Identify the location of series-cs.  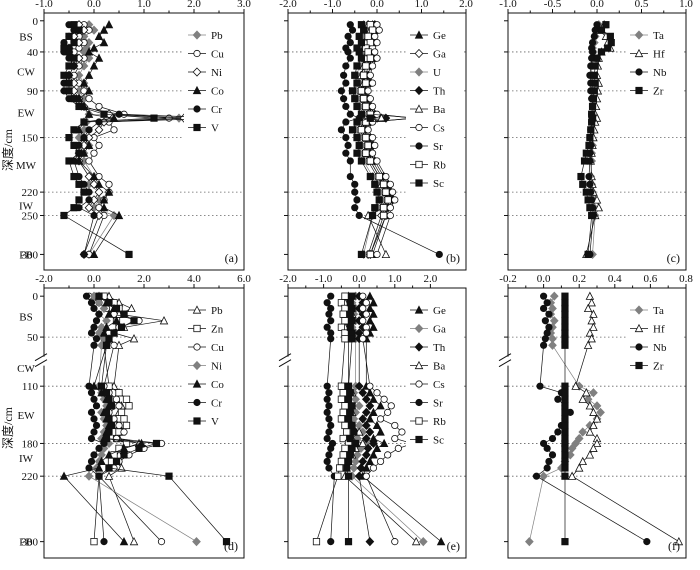
(388, 419).